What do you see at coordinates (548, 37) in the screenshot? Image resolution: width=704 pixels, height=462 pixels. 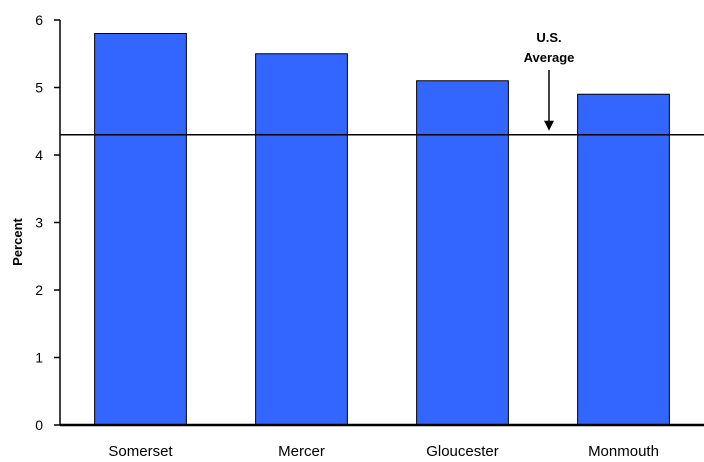 I see `reference-label-line1: U.S.` at bounding box center [548, 37].